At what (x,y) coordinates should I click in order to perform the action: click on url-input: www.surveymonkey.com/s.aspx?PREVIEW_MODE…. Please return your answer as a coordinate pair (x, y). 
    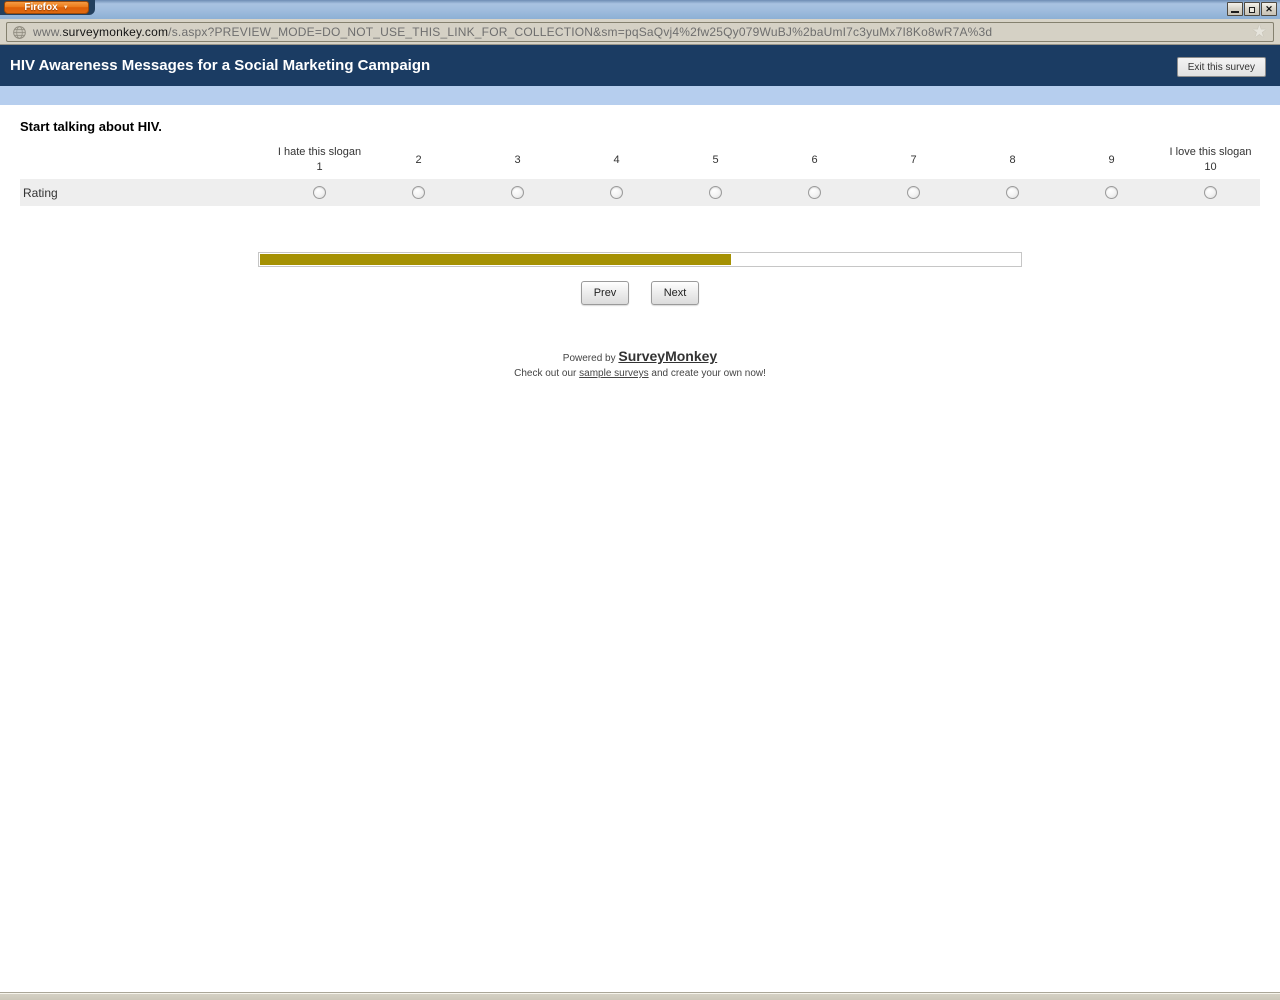
    Looking at the image, I should click on (640, 32).